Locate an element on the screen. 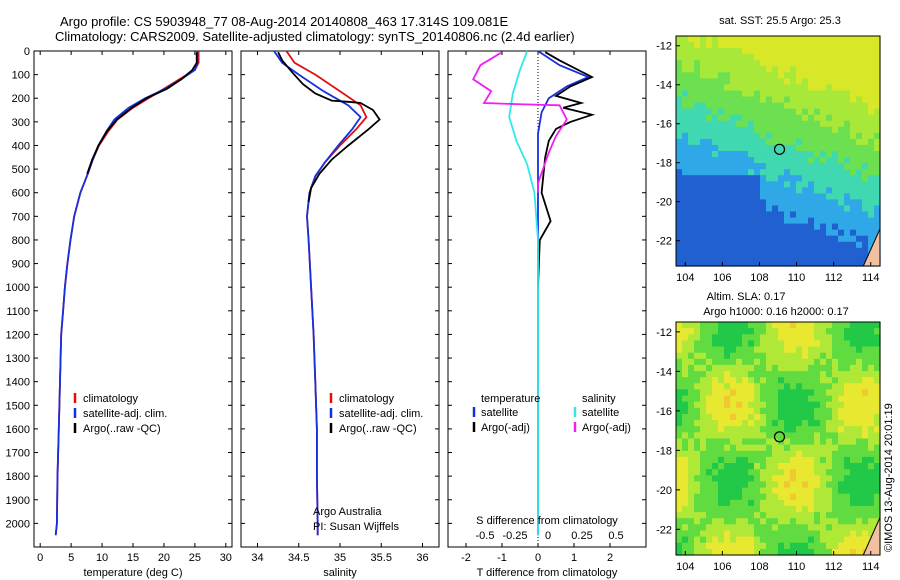 Image resolution: width=900 pixels, height=580 pixels. y-tick-label: -20 is located at coordinates (664, 203).